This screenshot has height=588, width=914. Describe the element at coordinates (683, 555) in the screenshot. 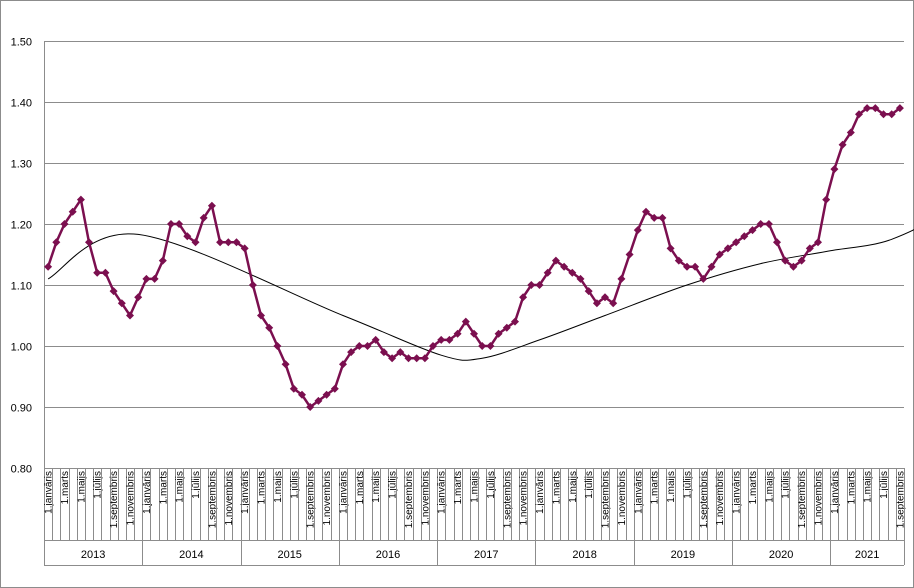

I see `year-label: 2019` at that location.